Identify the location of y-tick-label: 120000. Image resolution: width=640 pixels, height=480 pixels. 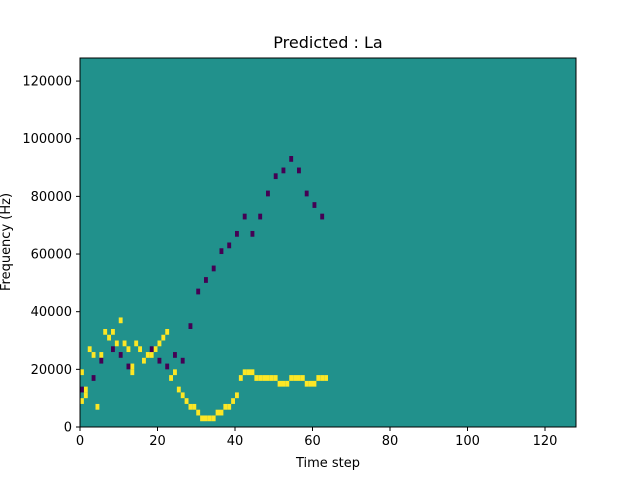
(47, 82).